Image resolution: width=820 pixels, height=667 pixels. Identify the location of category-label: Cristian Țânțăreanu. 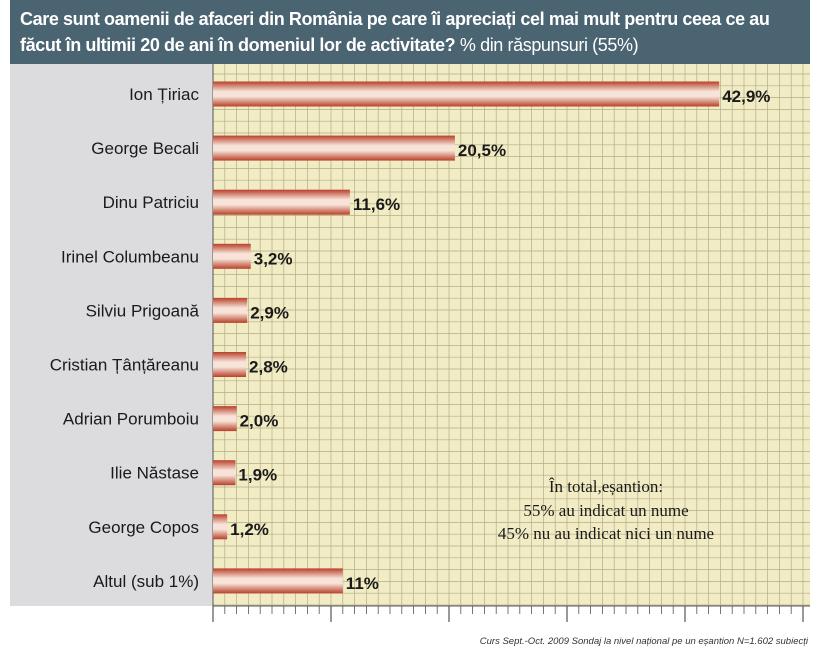
(124, 365).